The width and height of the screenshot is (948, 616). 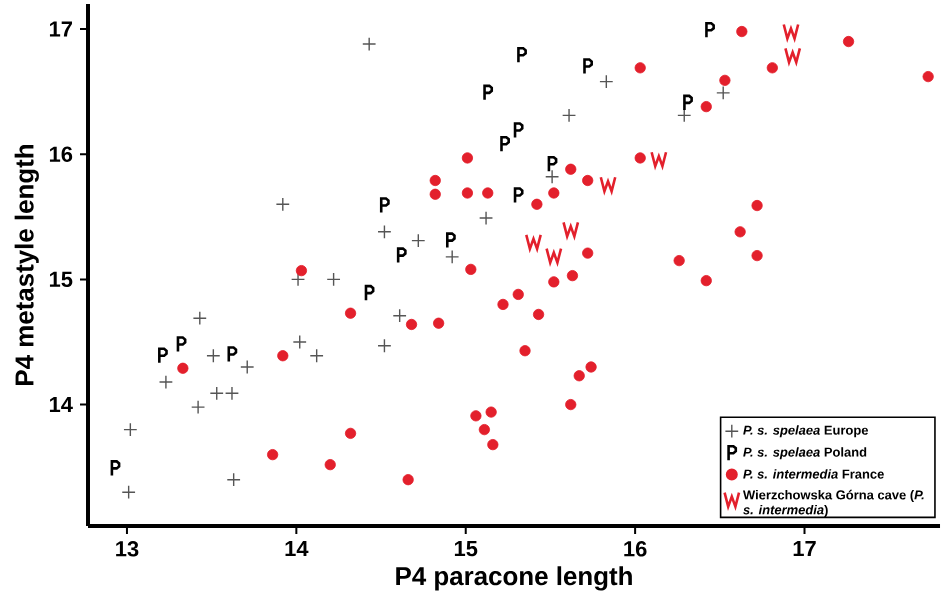 I want to click on y-tick-label: 16, so click(x=61, y=154).